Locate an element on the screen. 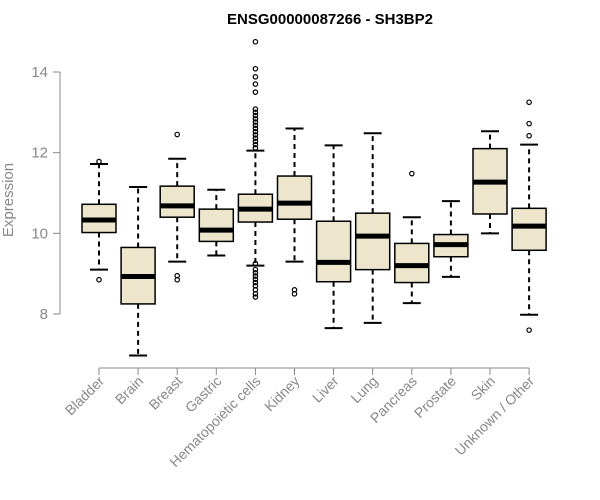 The width and height of the screenshot is (600, 500). chart-title: ENSG00000087266 - SH3BP2 is located at coordinates (330, 19).